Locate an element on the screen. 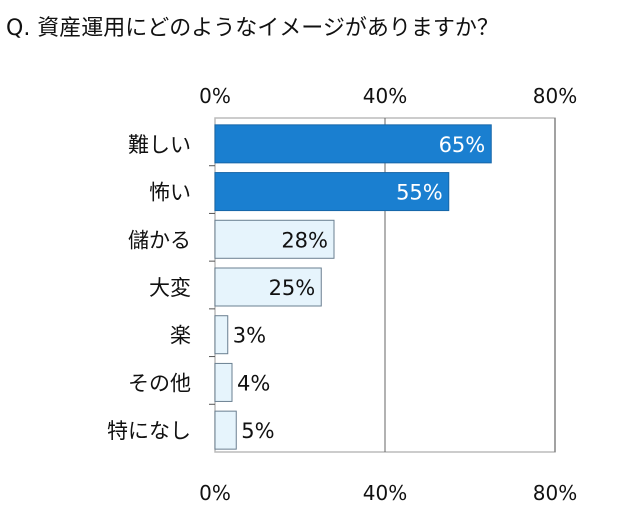 The height and width of the screenshot is (528, 640). x-tick-label-bottom: 40% is located at coordinates (385, 493).